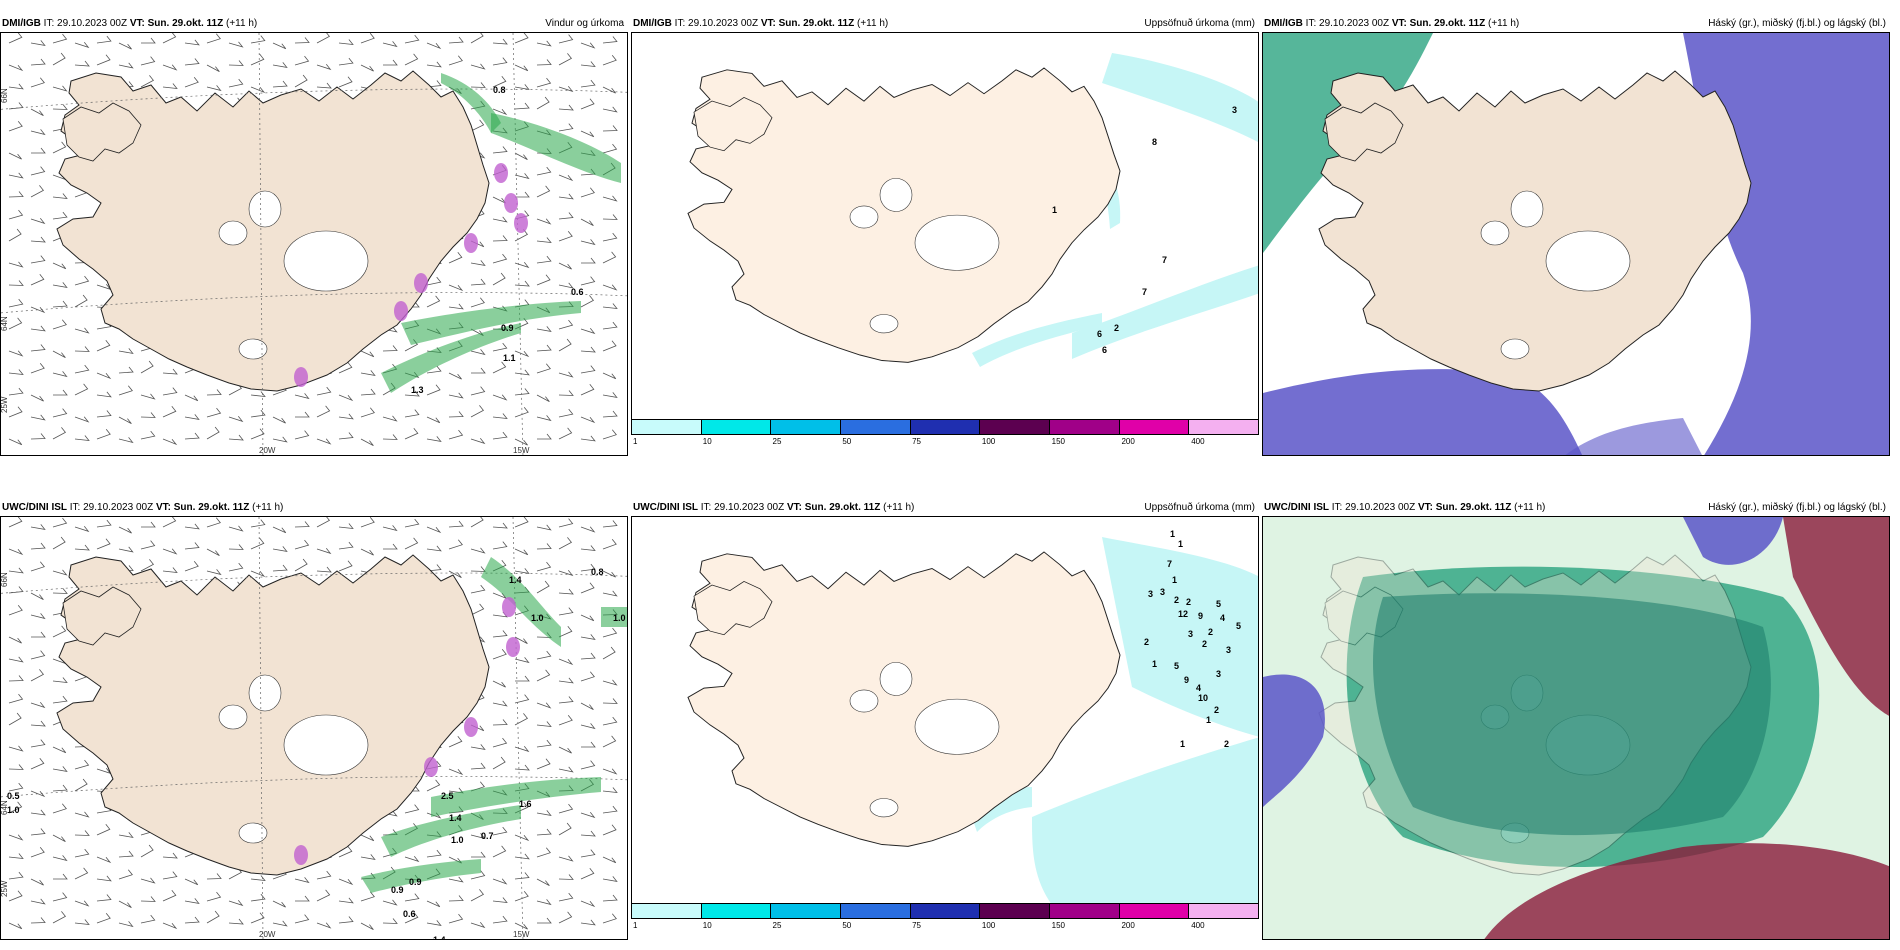  Describe the element at coordinates (1128, 925) in the screenshot. I see `legend-tick: 200` at that location.